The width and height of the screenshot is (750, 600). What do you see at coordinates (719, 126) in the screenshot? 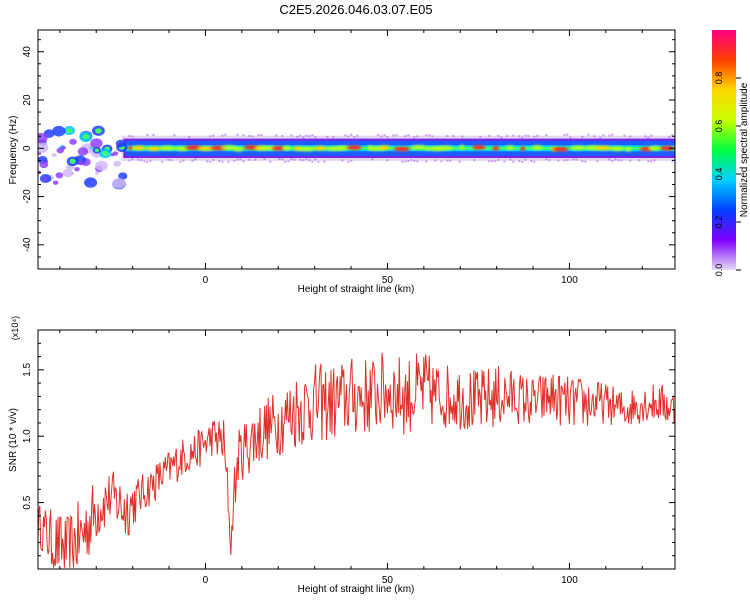
I see `colorbar-tick-label: 0.6` at bounding box center [719, 126].